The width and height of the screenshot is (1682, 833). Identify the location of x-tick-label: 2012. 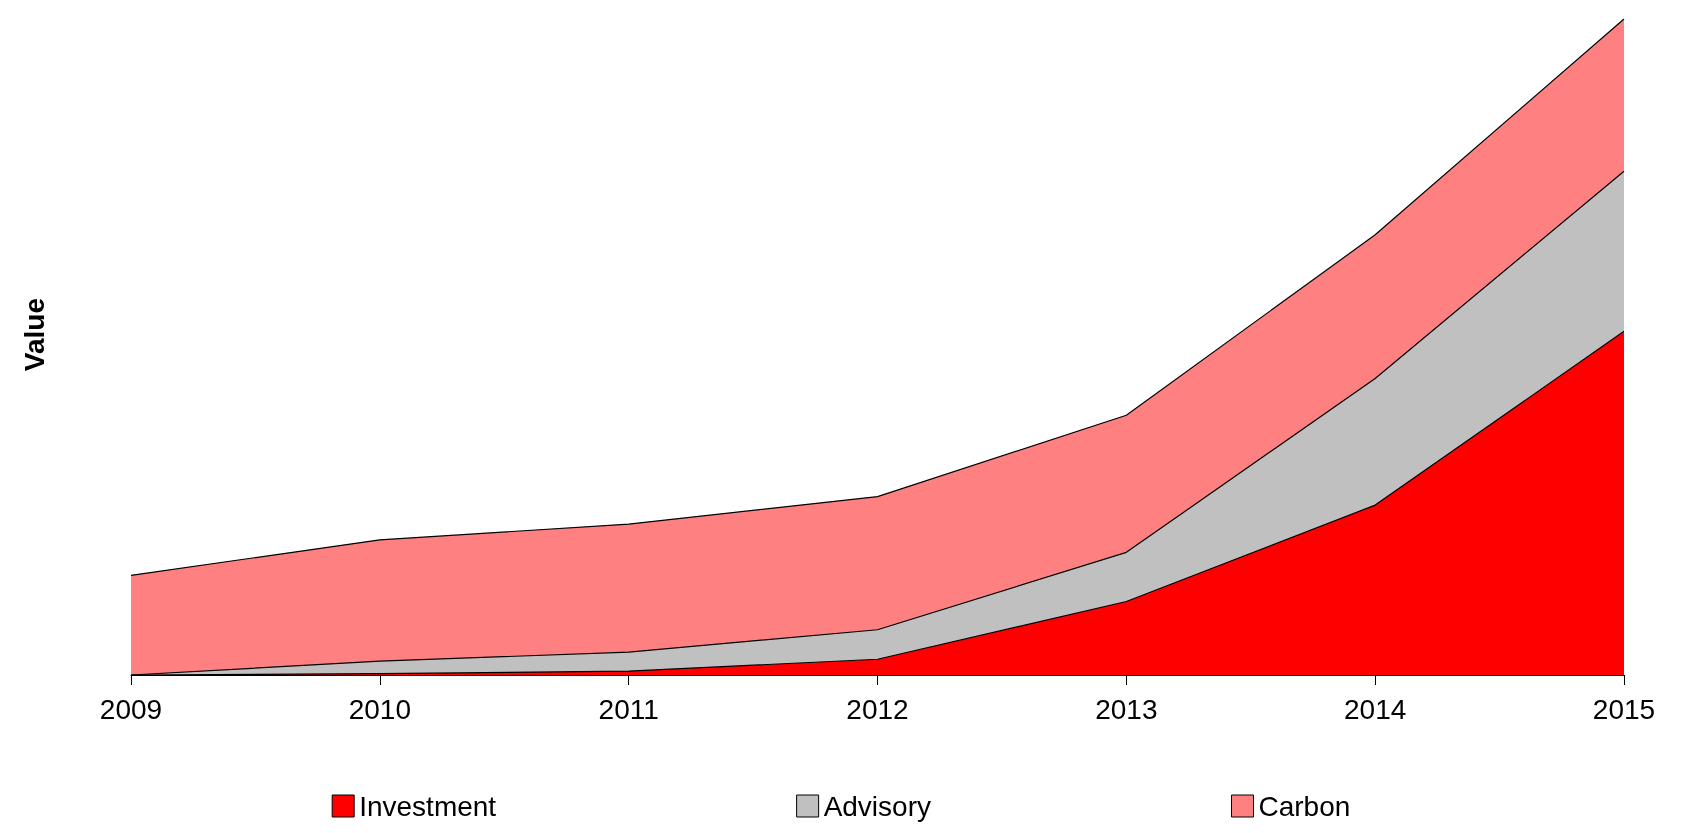
(877, 709).